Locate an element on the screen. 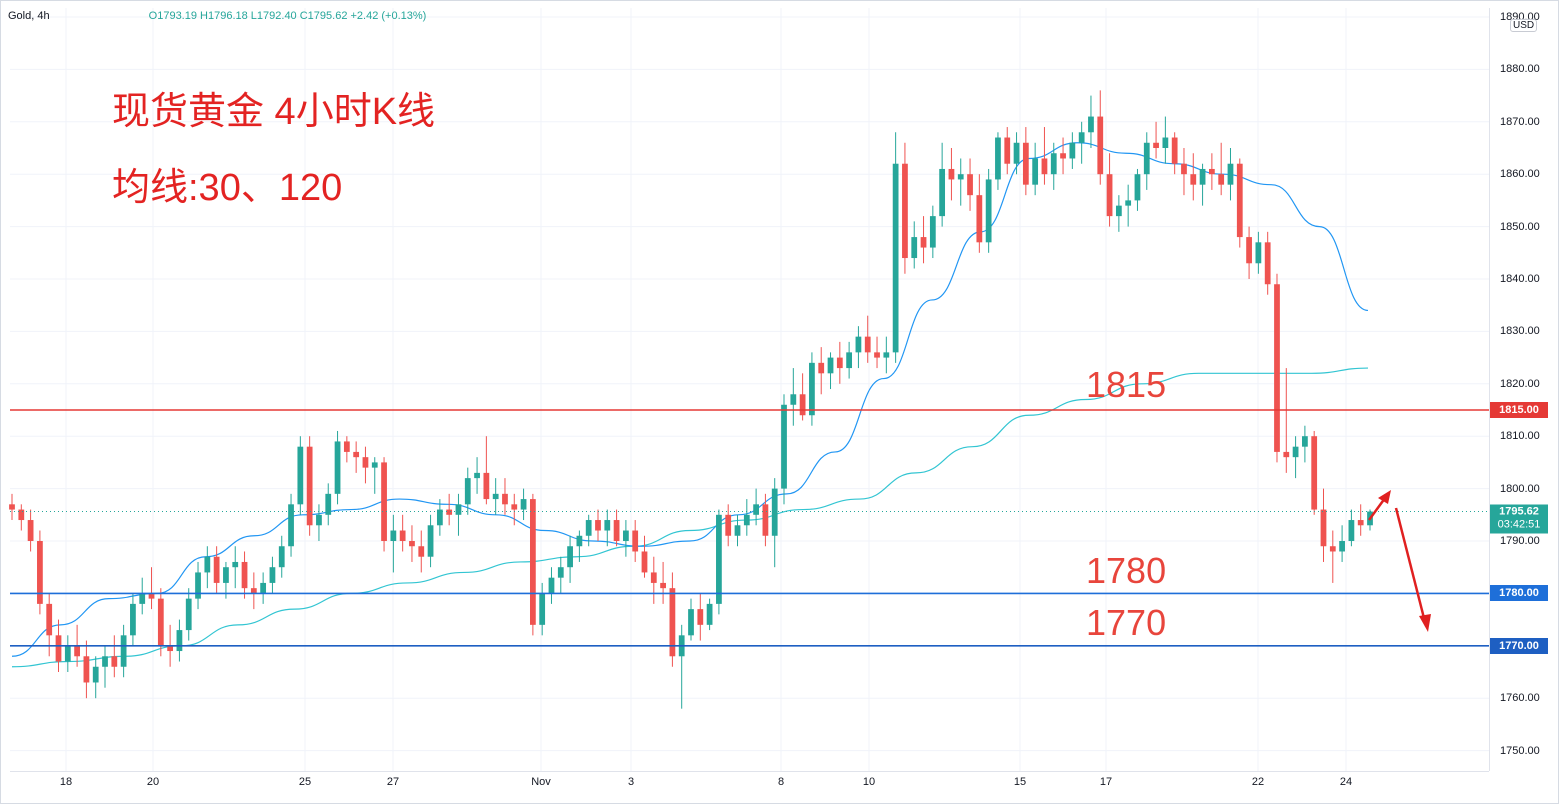 The width and height of the screenshot is (1559, 805). arrow-down-head-icon is located at coordinates (1425, 623).